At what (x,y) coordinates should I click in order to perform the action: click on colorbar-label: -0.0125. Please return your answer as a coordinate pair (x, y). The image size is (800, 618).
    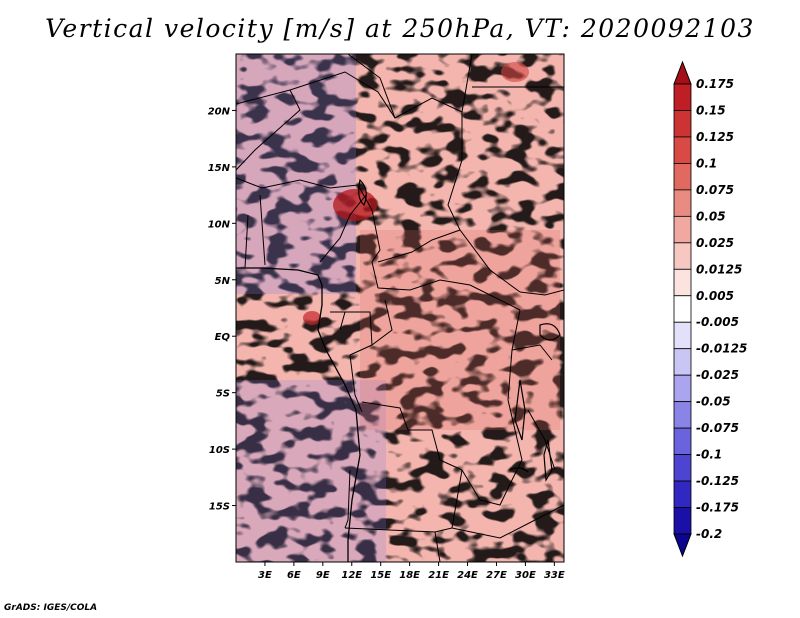
    Looking at the image, I should click on (721, 349).